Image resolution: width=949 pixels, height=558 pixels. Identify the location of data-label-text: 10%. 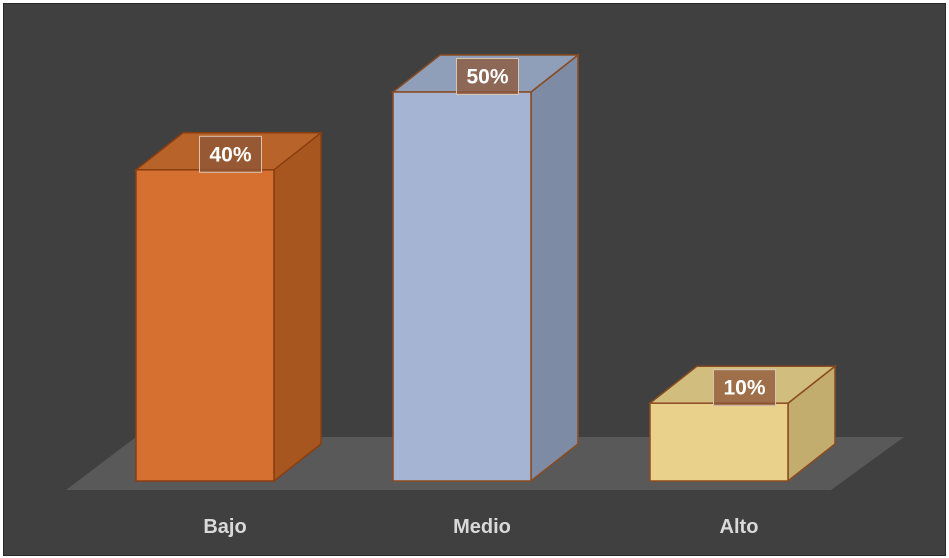
(744, 388).